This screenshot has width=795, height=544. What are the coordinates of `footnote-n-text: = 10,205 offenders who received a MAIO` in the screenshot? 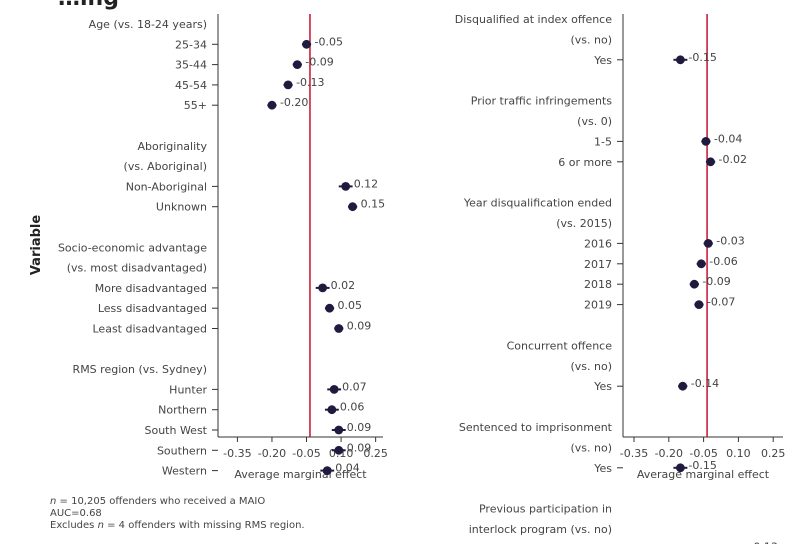 It's located at (161, 501).